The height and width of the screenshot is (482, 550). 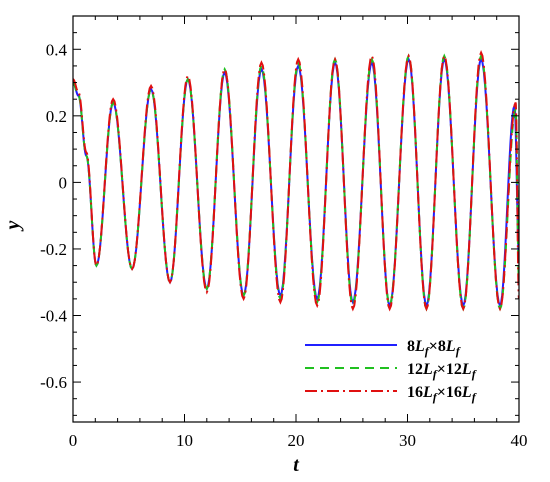 What do you see at coordinates (53, 382) in the screenshot?
I see `y-tick-label: -0.6` at bounding box center [53, 382].